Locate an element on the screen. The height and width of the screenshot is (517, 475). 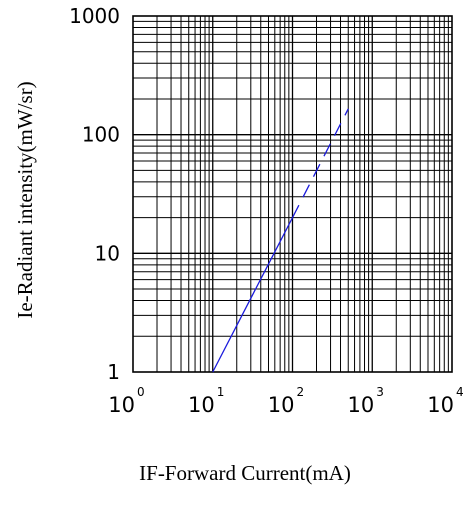
y-tick-label: 10 is located at coordinates (107, 253).